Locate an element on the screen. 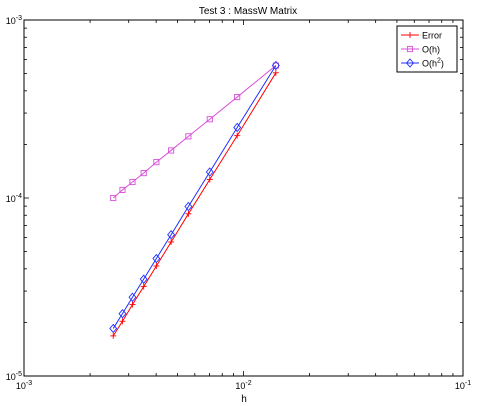  legend-entry: Error is located at coordinates (421, 36).